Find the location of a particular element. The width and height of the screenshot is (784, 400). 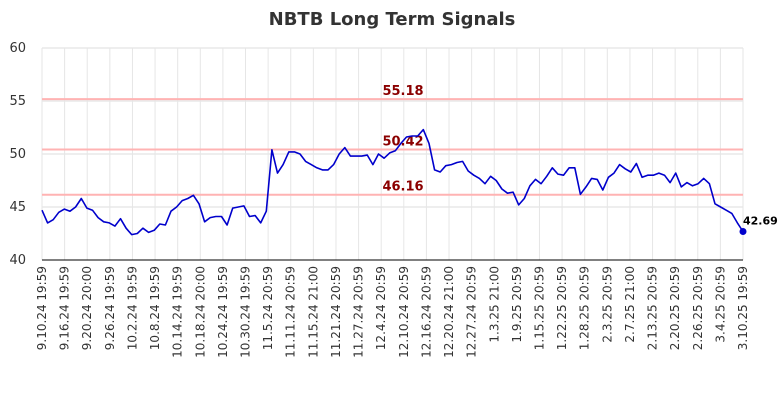

x-tick-label: 2.13.25 20:59 is located at coordinates (653, 308).